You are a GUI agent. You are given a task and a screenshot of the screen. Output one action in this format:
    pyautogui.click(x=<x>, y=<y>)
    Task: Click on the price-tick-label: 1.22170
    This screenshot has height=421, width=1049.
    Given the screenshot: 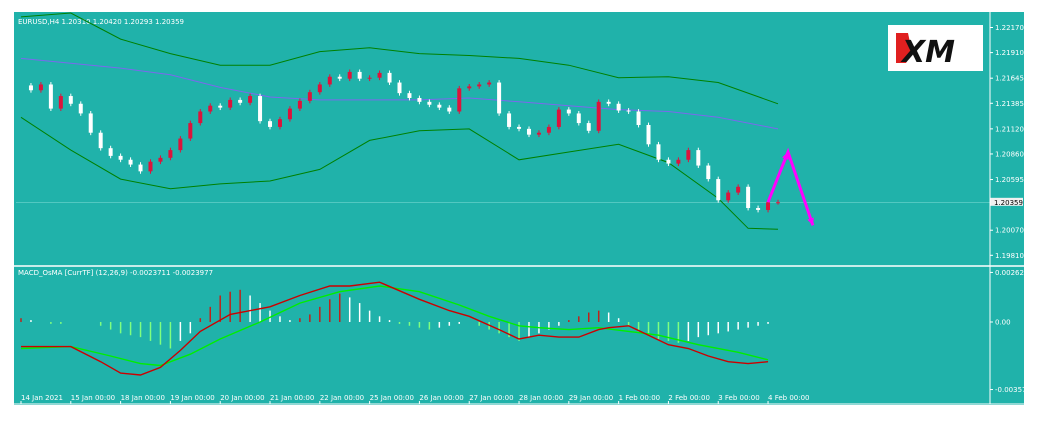 What is the action you would take?
    pyautogui.click(x=1009, y=28)
    